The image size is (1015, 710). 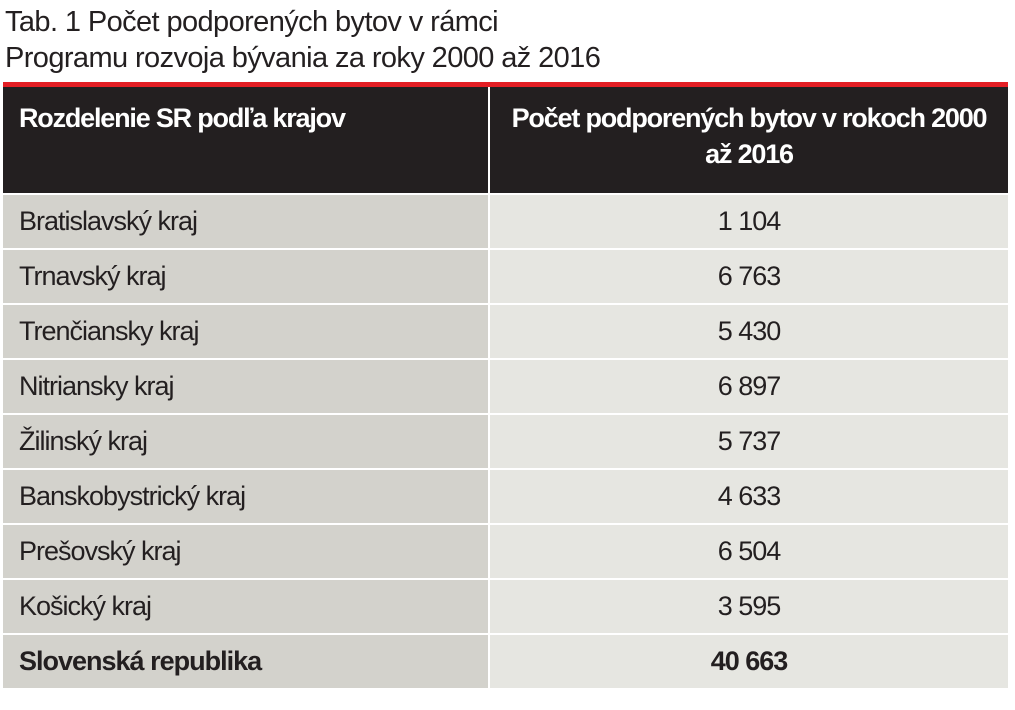 I want to click on table-row: Bratislavský kraj 1 104, so click(x=505, y=221).